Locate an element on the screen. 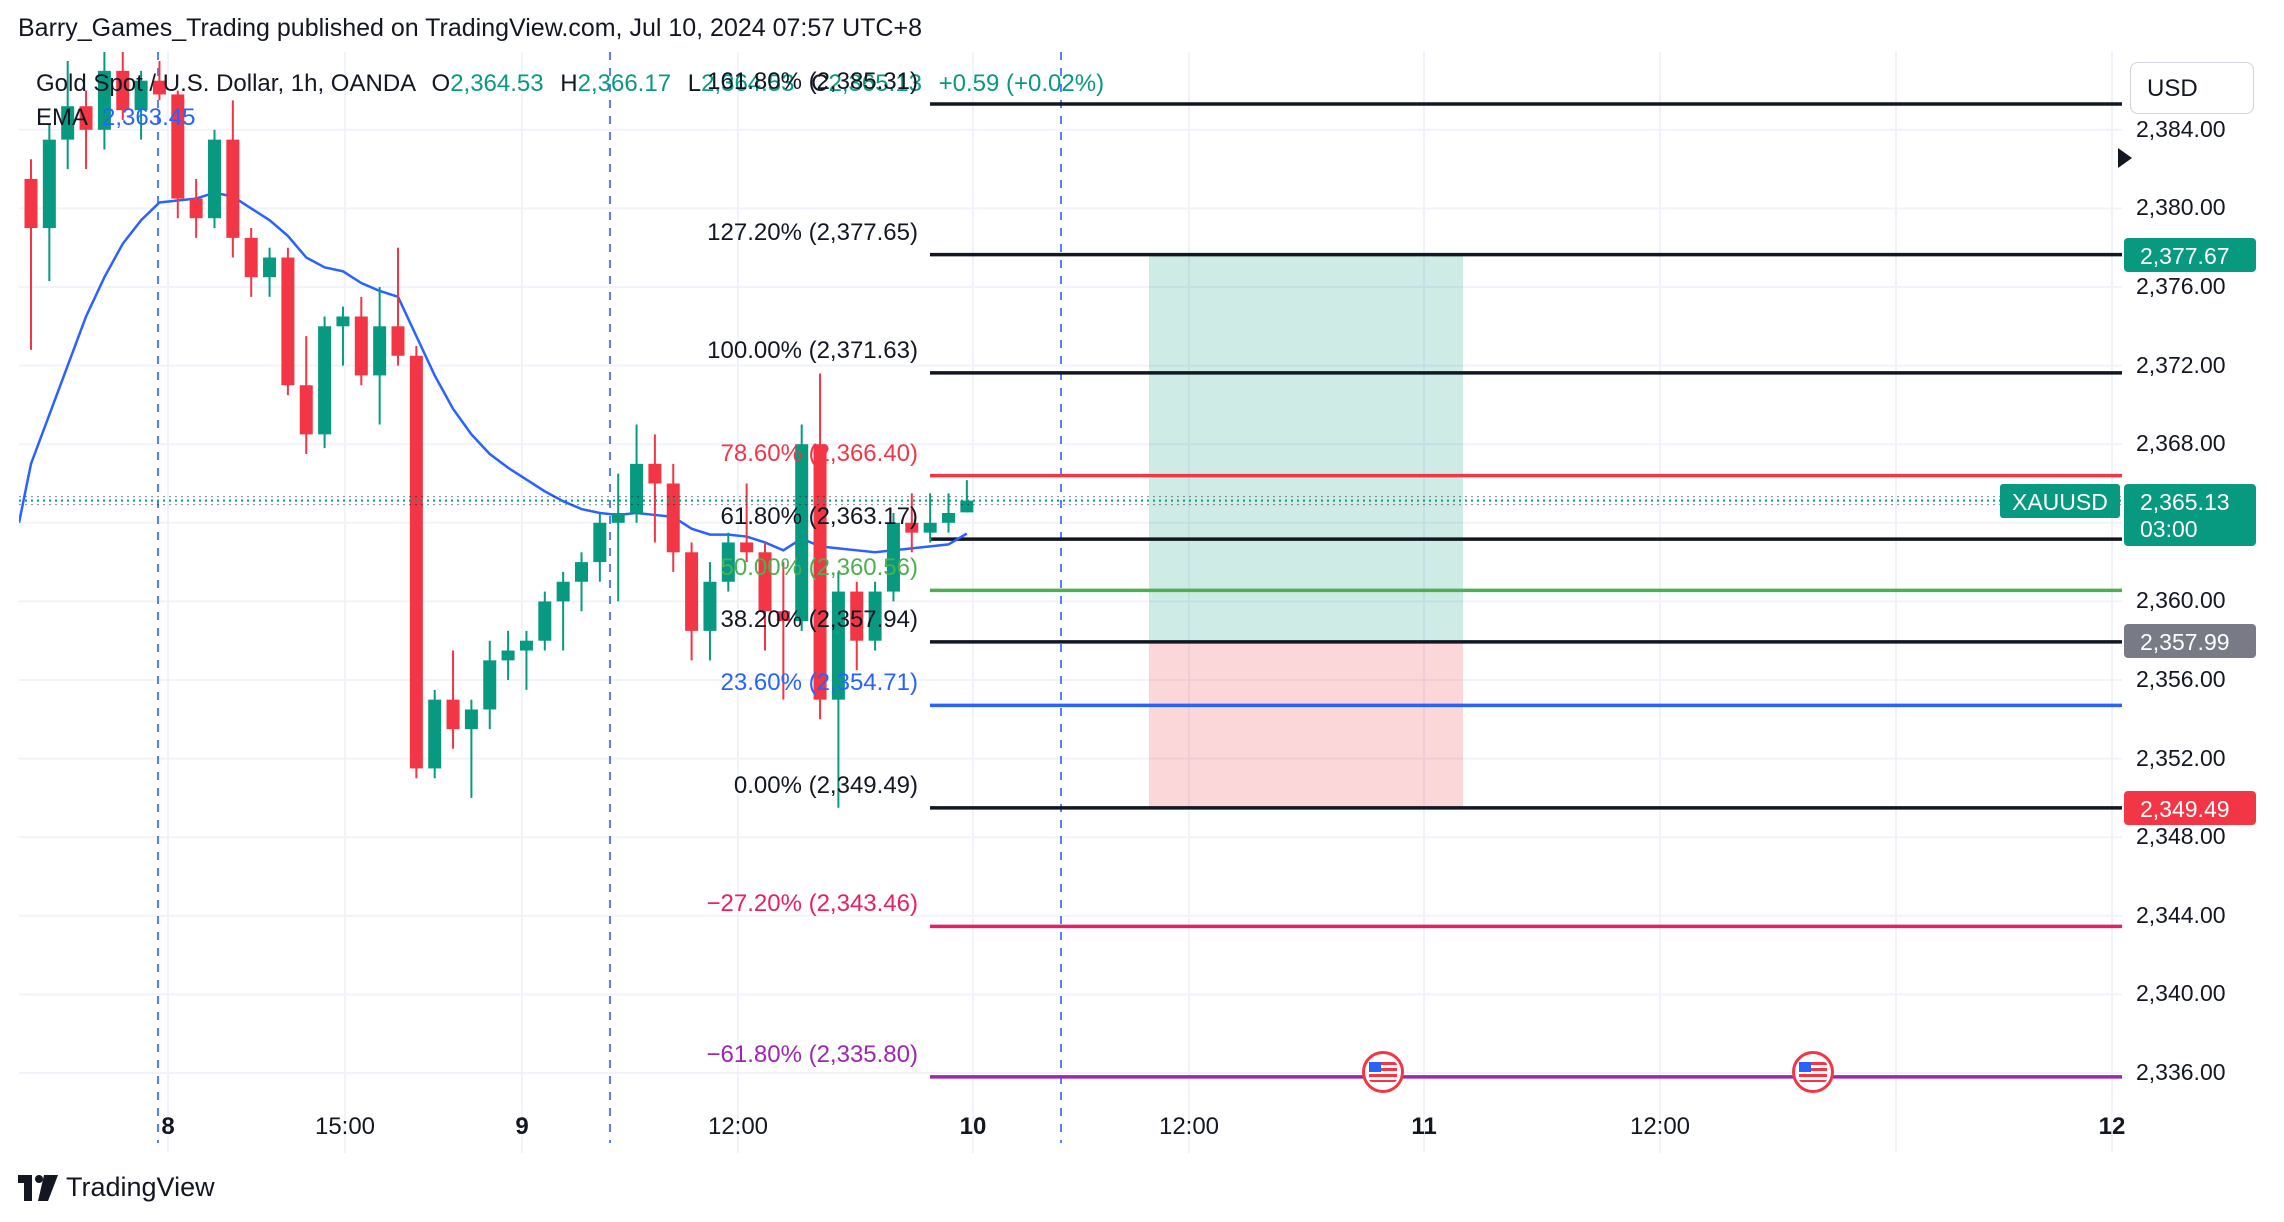 This screenshot has width=2284, height=1222. high-label: H is located at coordinates (569, 83).